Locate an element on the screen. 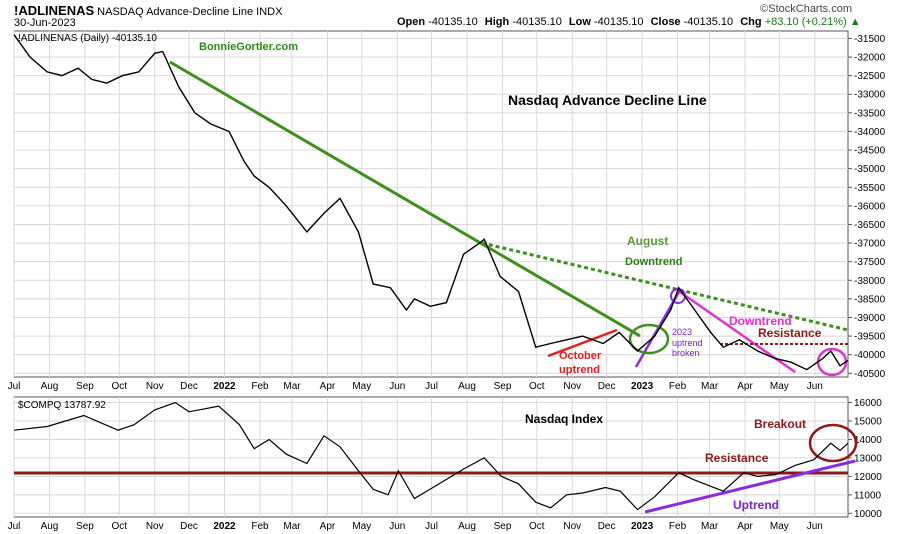 Image resolution: width=900 pixels, height=534 pixels. ad-y-tick-label: -34000 is located at coordinates (870, 132).